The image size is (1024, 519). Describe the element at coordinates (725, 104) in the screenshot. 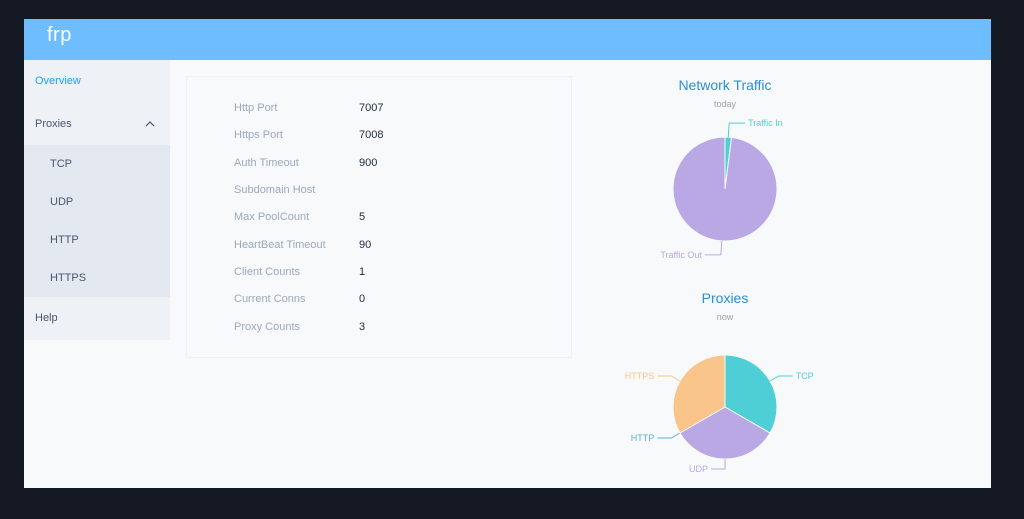

I see `chart-subtitle-network-traffic: today` at that location.